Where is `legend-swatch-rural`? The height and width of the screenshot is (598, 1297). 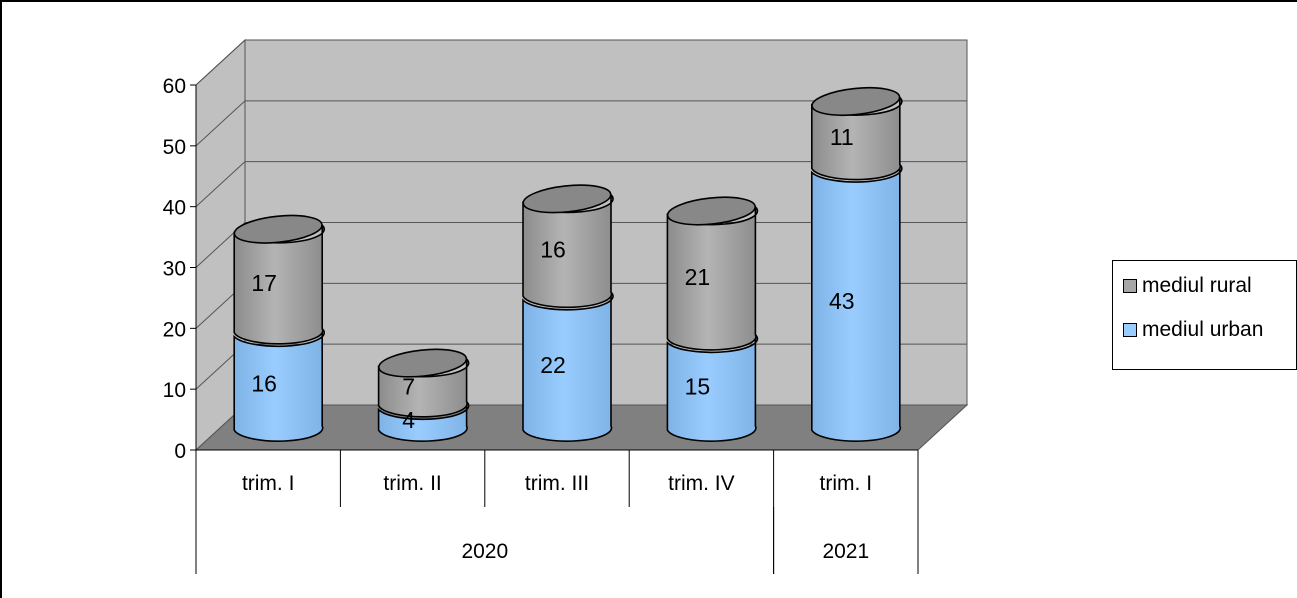
legend-swatch-rural is located at coordinates (1130, 286).